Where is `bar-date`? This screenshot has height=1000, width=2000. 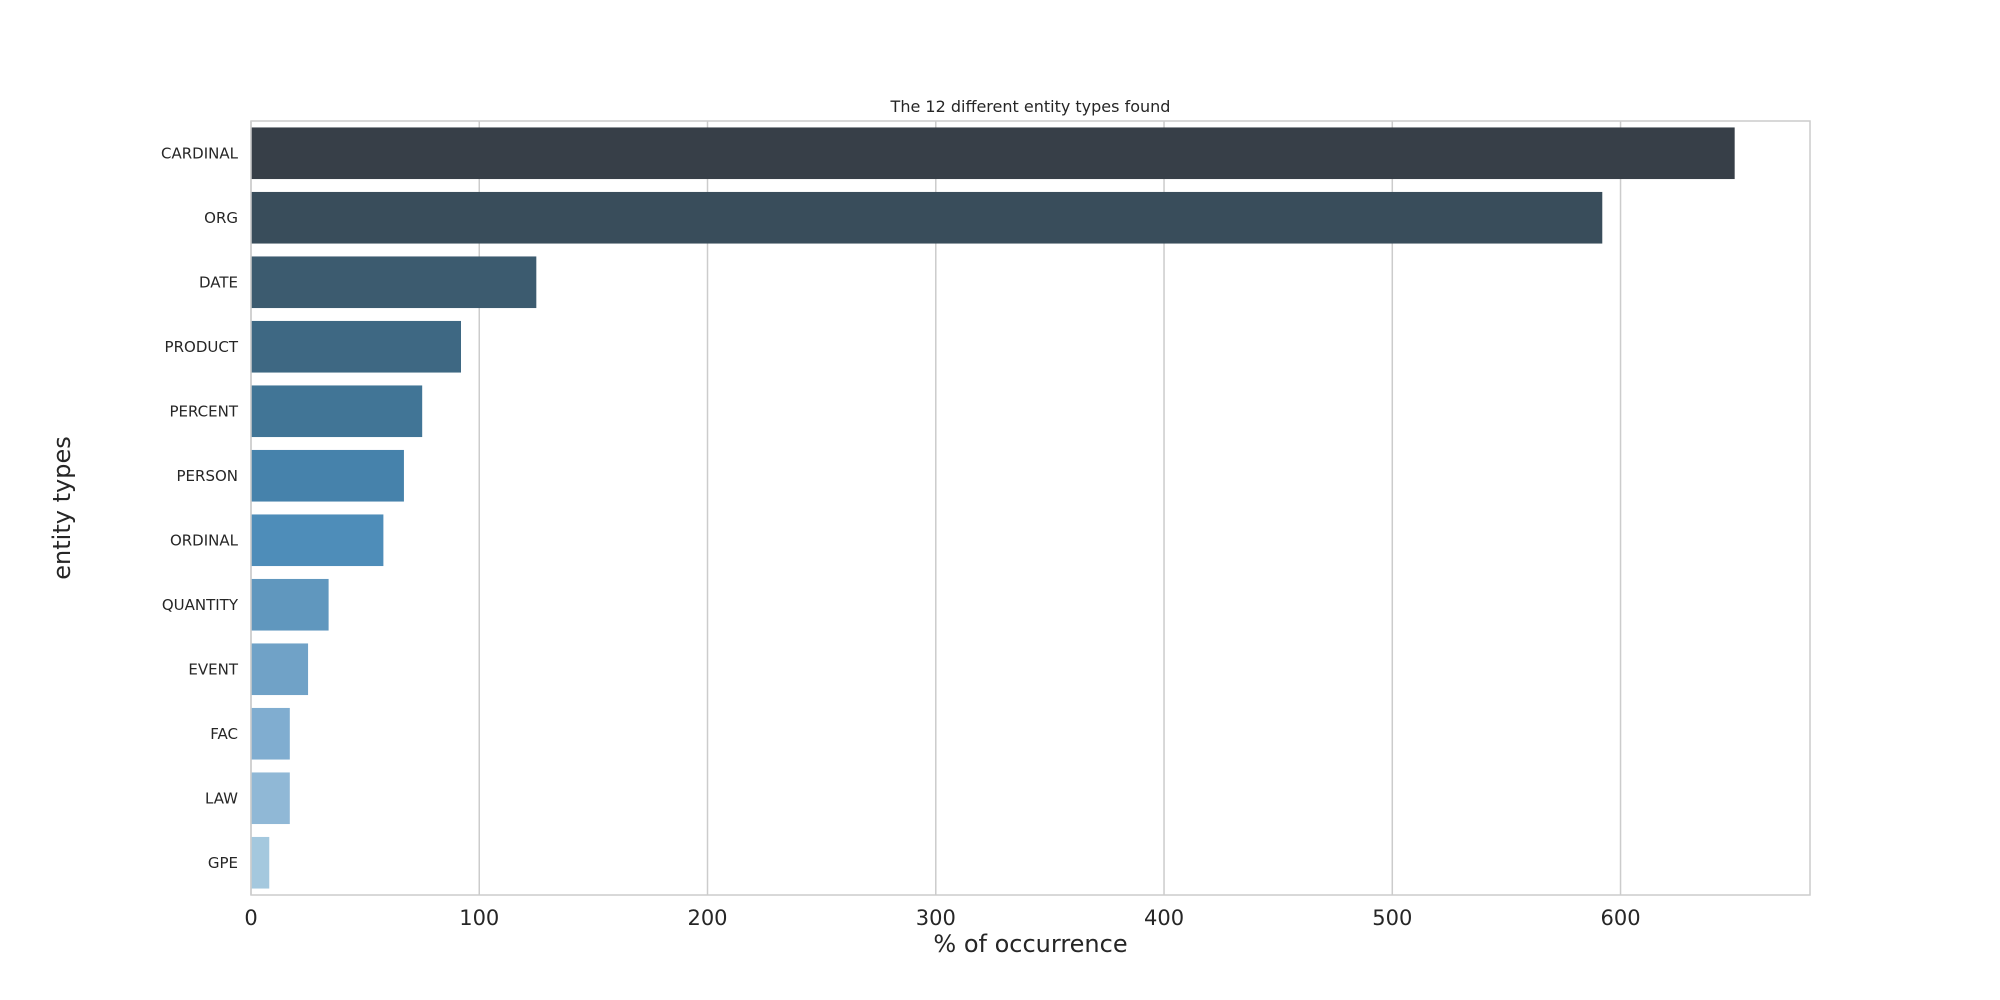 bar-date is located at coordinates (394, 282).